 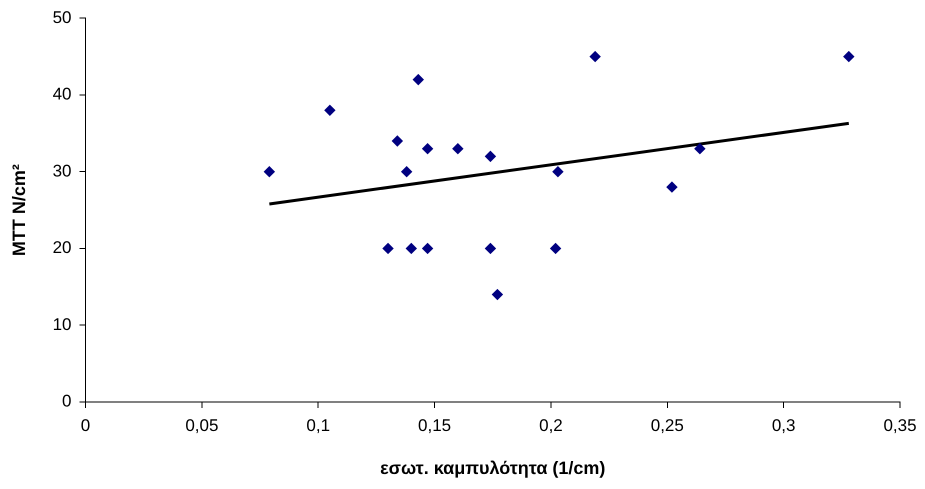 What do you see at coordinates (667, 425) in the screenshot?
I see `x-tick-label: 0,25` at bounding box center [667, 425].